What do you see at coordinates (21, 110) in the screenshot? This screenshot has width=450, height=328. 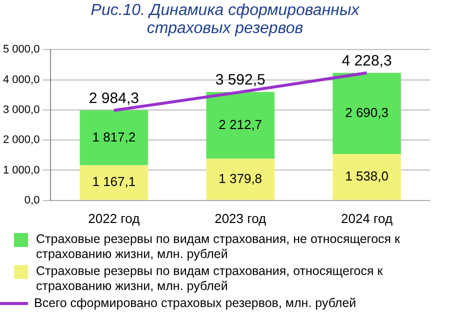 I see `y-tick-label: 3 000,0` at bounding box center [21, 110].